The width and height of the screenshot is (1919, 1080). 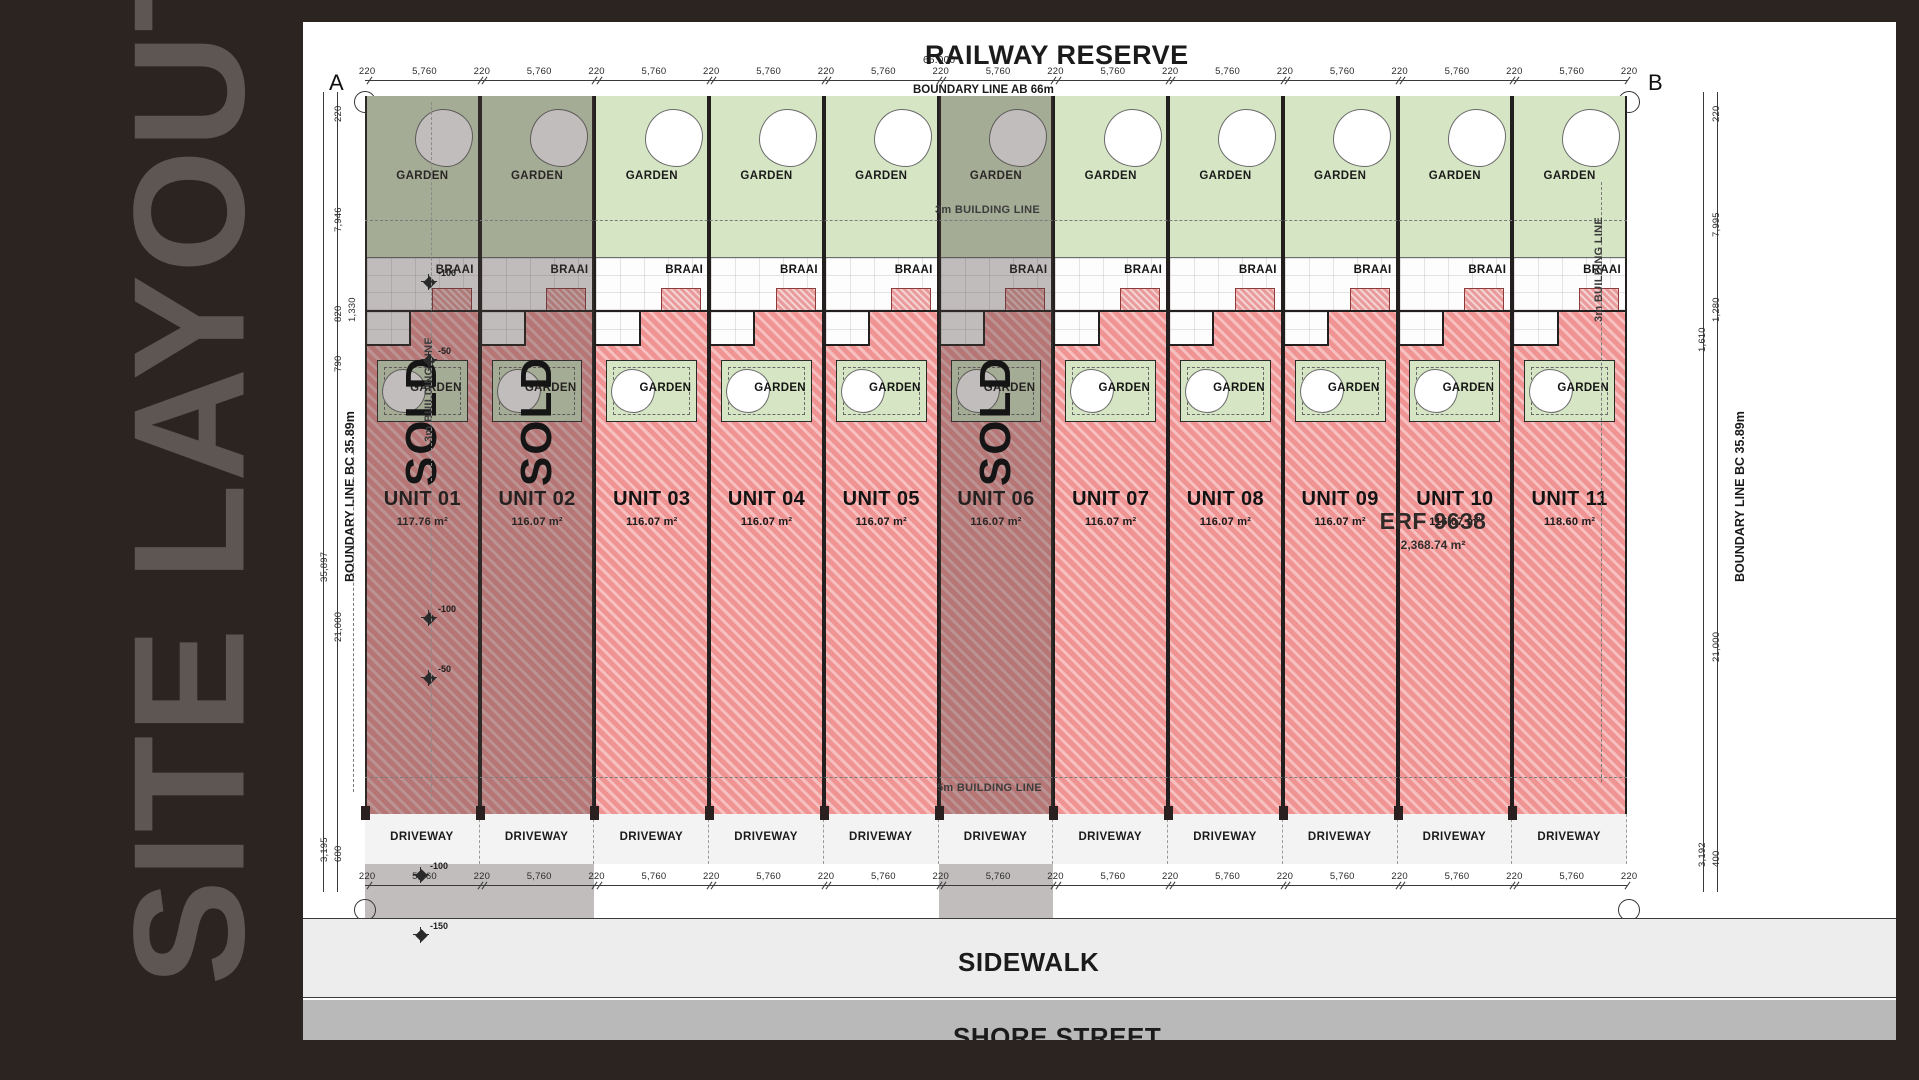 What do you see at coordinates (537, 421) in the screenshot?
I see `sold-stamp: SOLD` at bounding box center [537, 421].